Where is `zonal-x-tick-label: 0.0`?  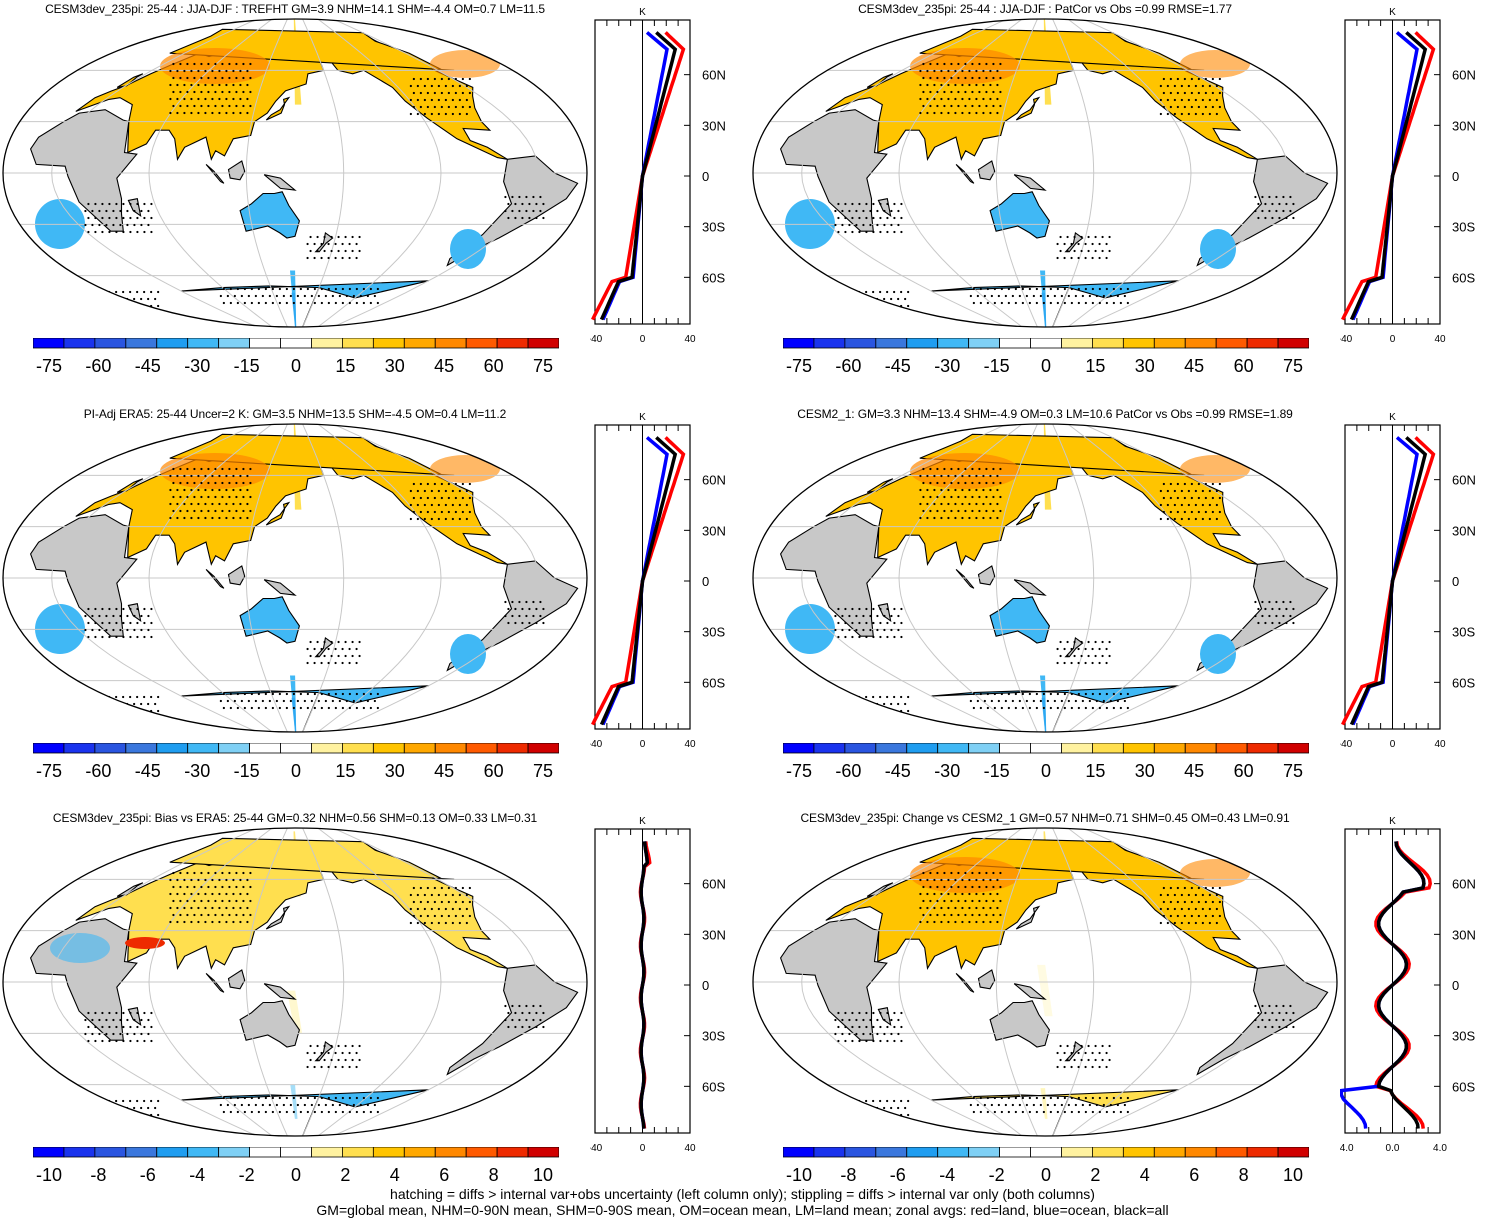 zonal-x-tick-label: 0.0 is located at coordinates (1393, 1148).